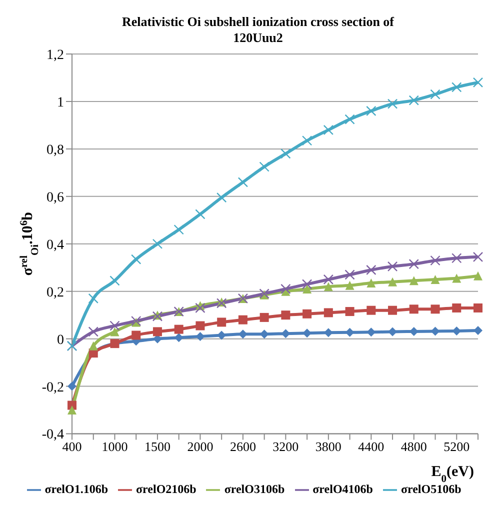  What do you see at coordinates (285, 446) in the screenshot?
I see `x-tick-label: 3200` at bounding box center [285, 446].